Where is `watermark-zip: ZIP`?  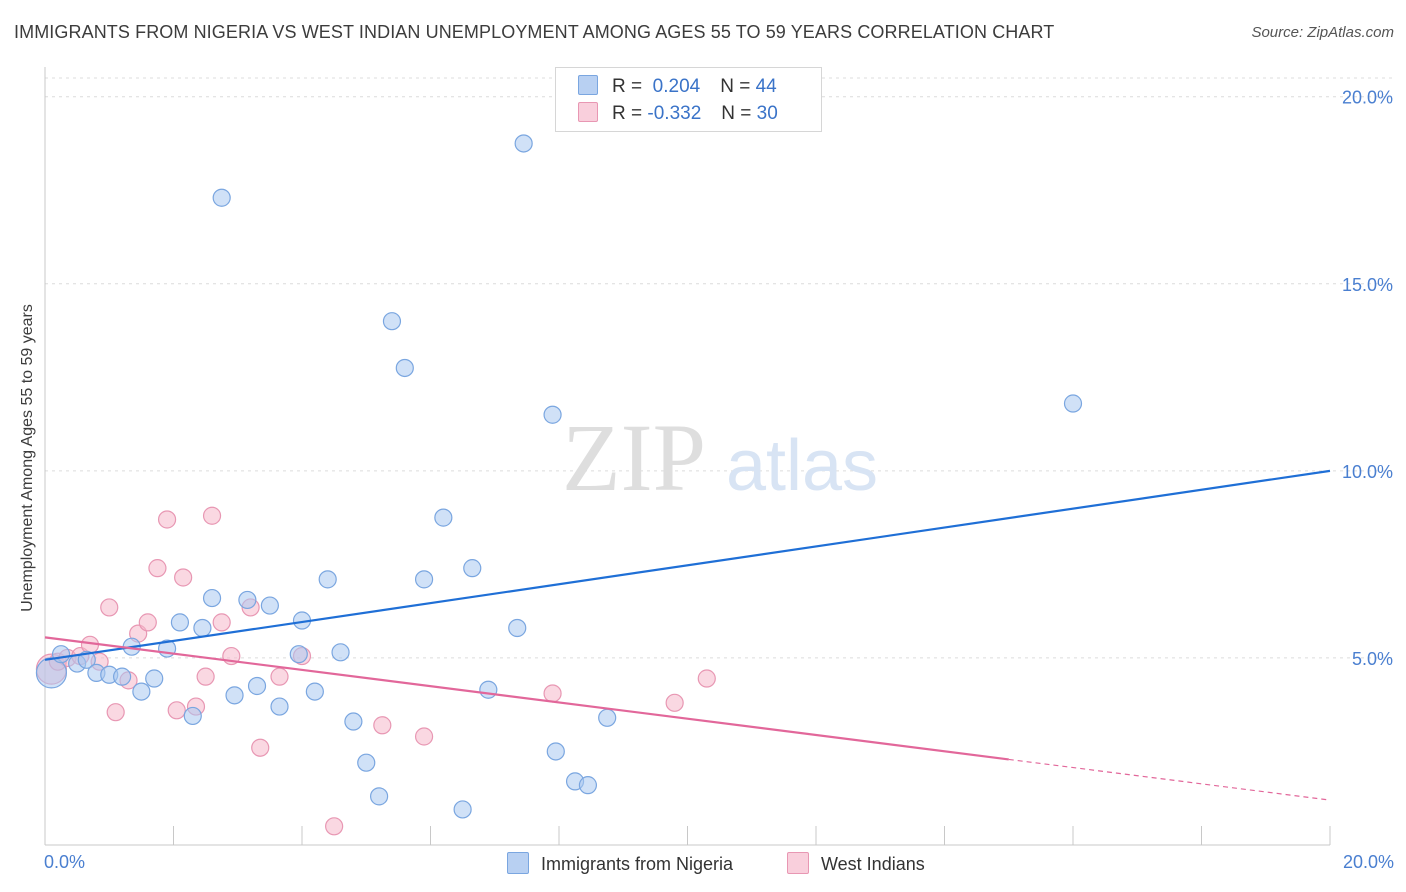
watermark-zip: ZIP is located at coordinates (634, 457).